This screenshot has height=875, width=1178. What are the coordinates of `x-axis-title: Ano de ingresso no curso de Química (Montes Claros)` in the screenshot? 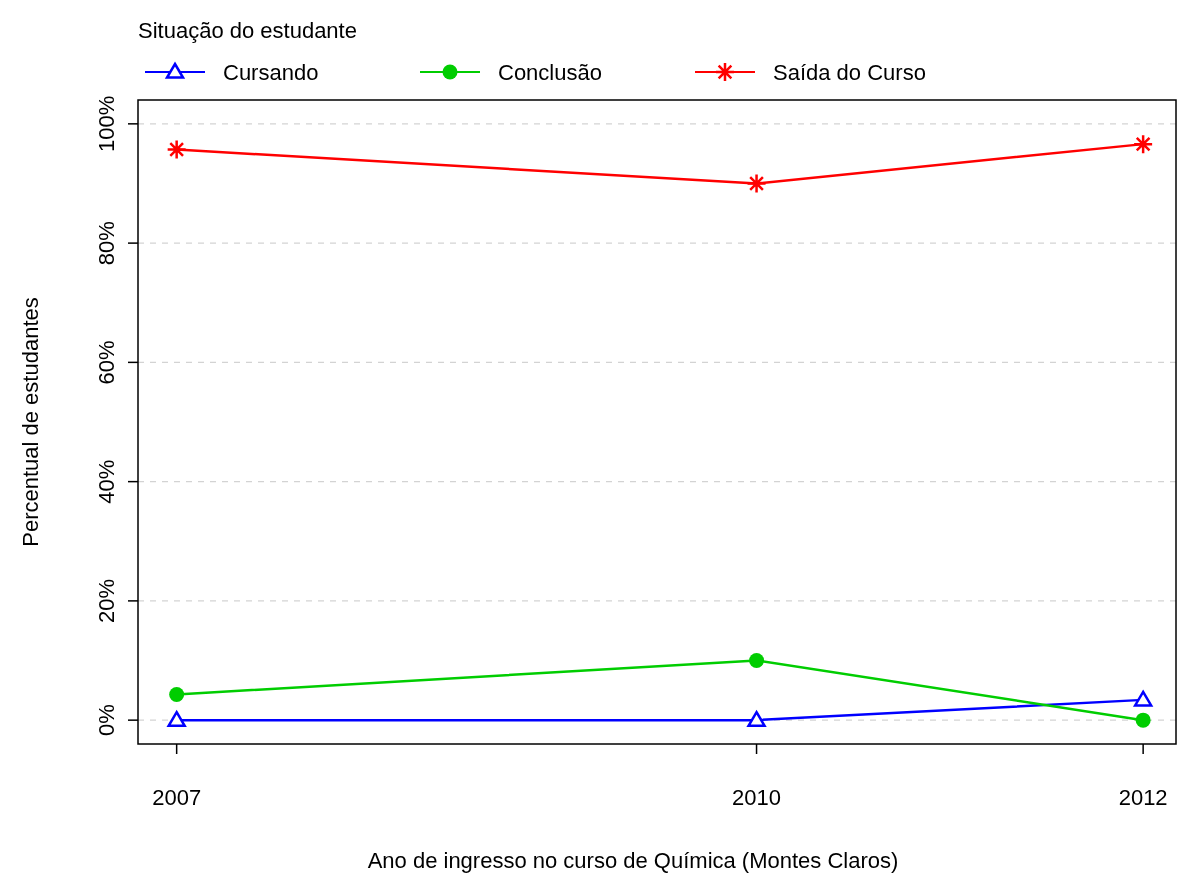 It's located at (633, 860).